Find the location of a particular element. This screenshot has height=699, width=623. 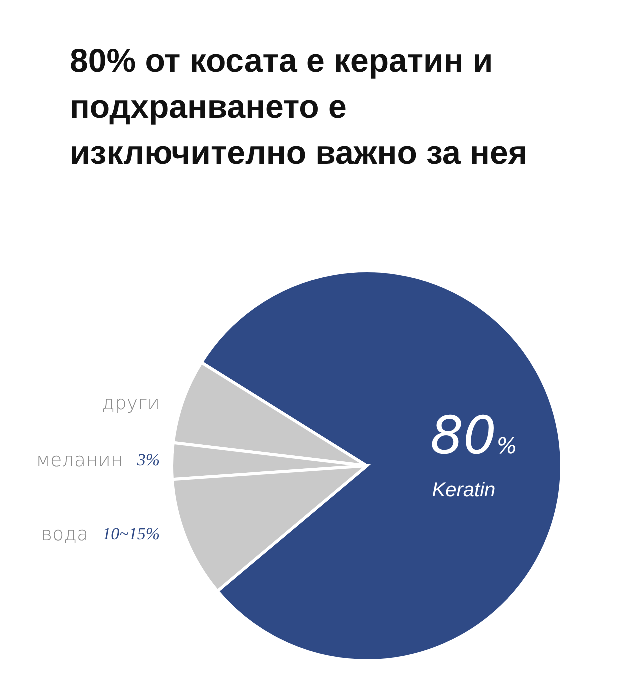

data-label: 10~15% is located at coordinates (131, 534).